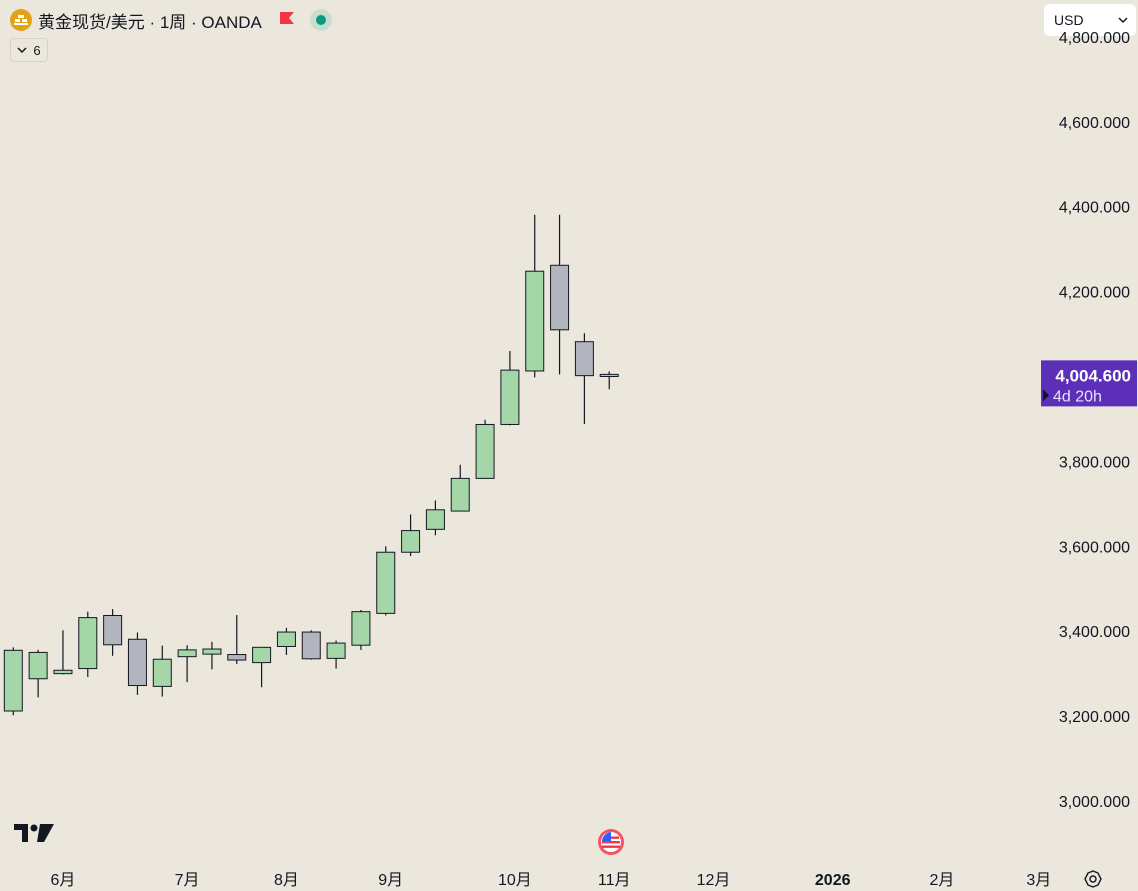  I want to click on y-axis-tick-label: 3,000.000, so click(1094, 802).